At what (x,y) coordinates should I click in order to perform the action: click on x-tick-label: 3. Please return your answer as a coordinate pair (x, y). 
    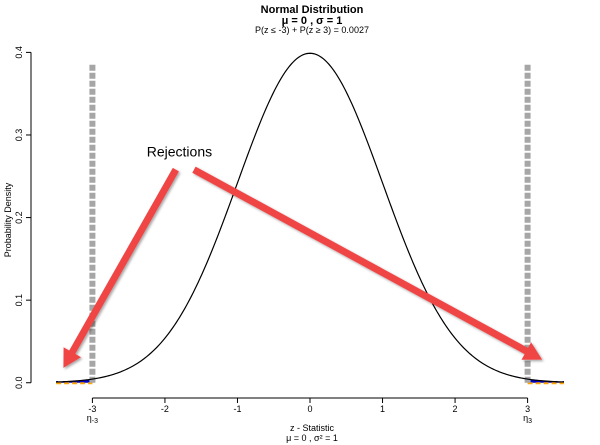
    Looking at the image, I should click on (527, 409).